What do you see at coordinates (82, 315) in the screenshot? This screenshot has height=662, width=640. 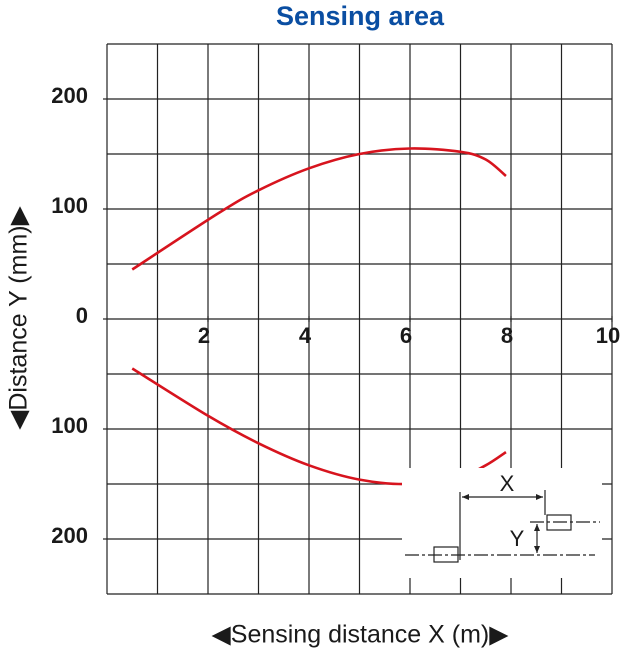 I see `y-tick-label: 0` at bounding box center [82, 315].